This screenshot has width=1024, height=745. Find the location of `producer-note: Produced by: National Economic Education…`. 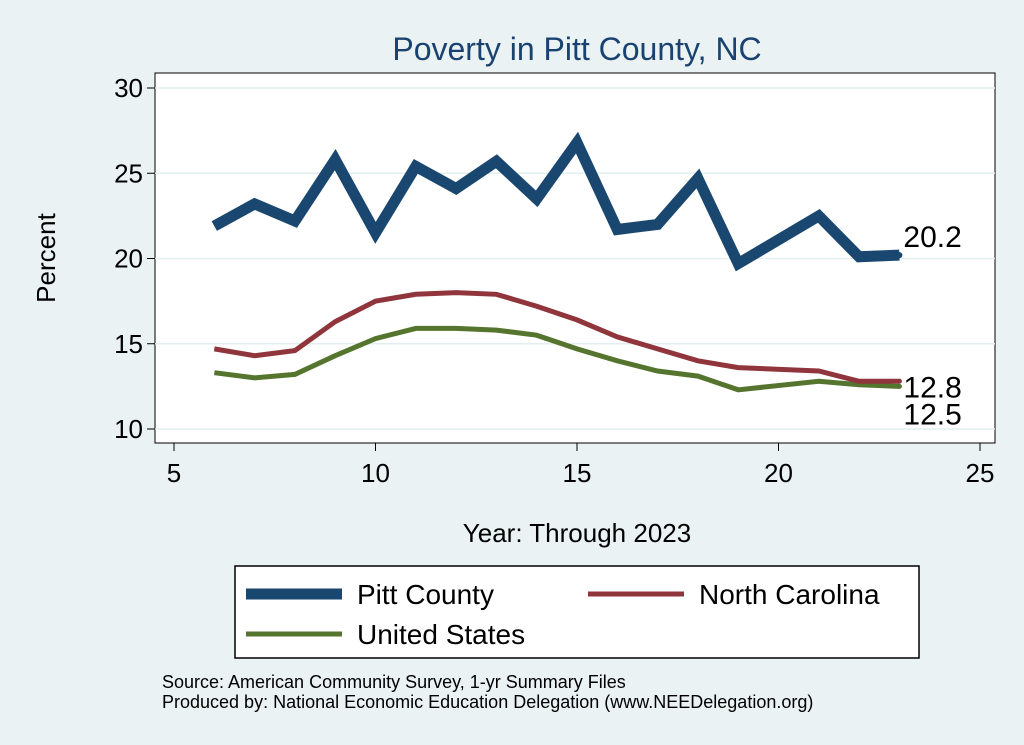

producer-note: Produced by: National Economic Education… is located at coordinates (487, 702).